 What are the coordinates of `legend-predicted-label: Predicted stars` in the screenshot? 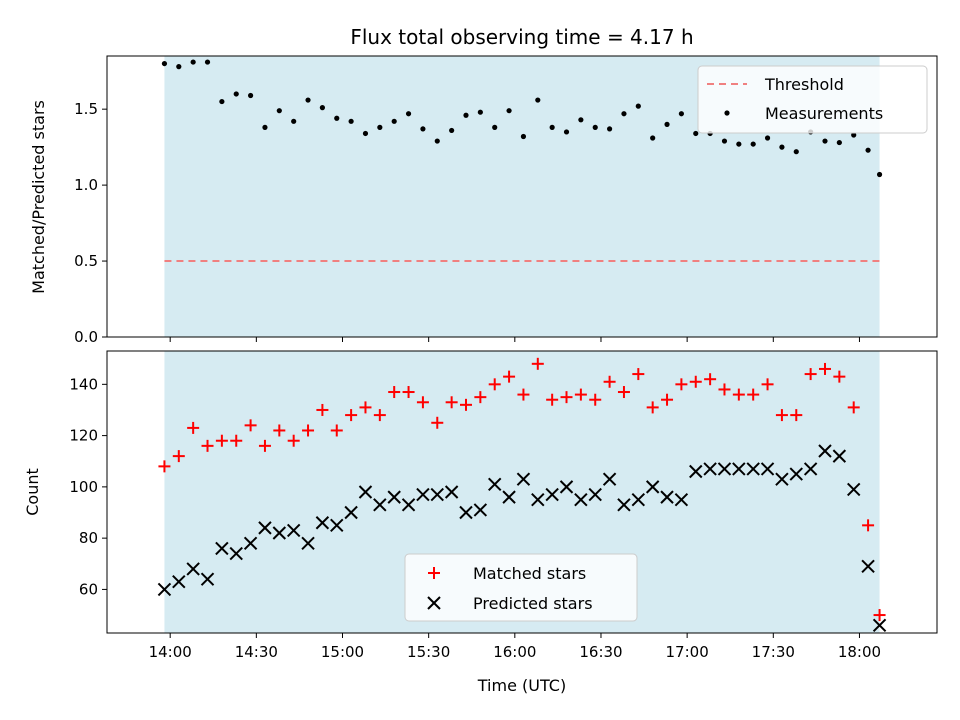 It's located at (533, 603).